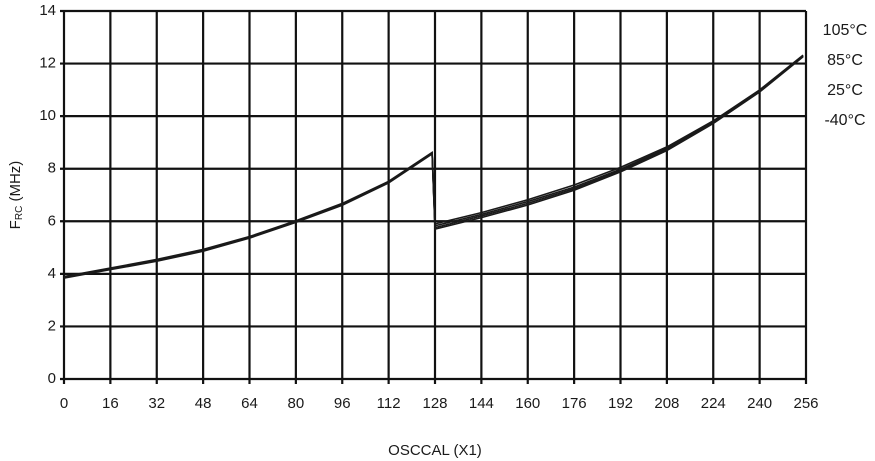 Image resolution: width=875 pixels, height=461 pixels. What do you see at coordinates (844, 120) in the screenshot?
I see `legend-label: -40°C` at bounding box center [844, 120].